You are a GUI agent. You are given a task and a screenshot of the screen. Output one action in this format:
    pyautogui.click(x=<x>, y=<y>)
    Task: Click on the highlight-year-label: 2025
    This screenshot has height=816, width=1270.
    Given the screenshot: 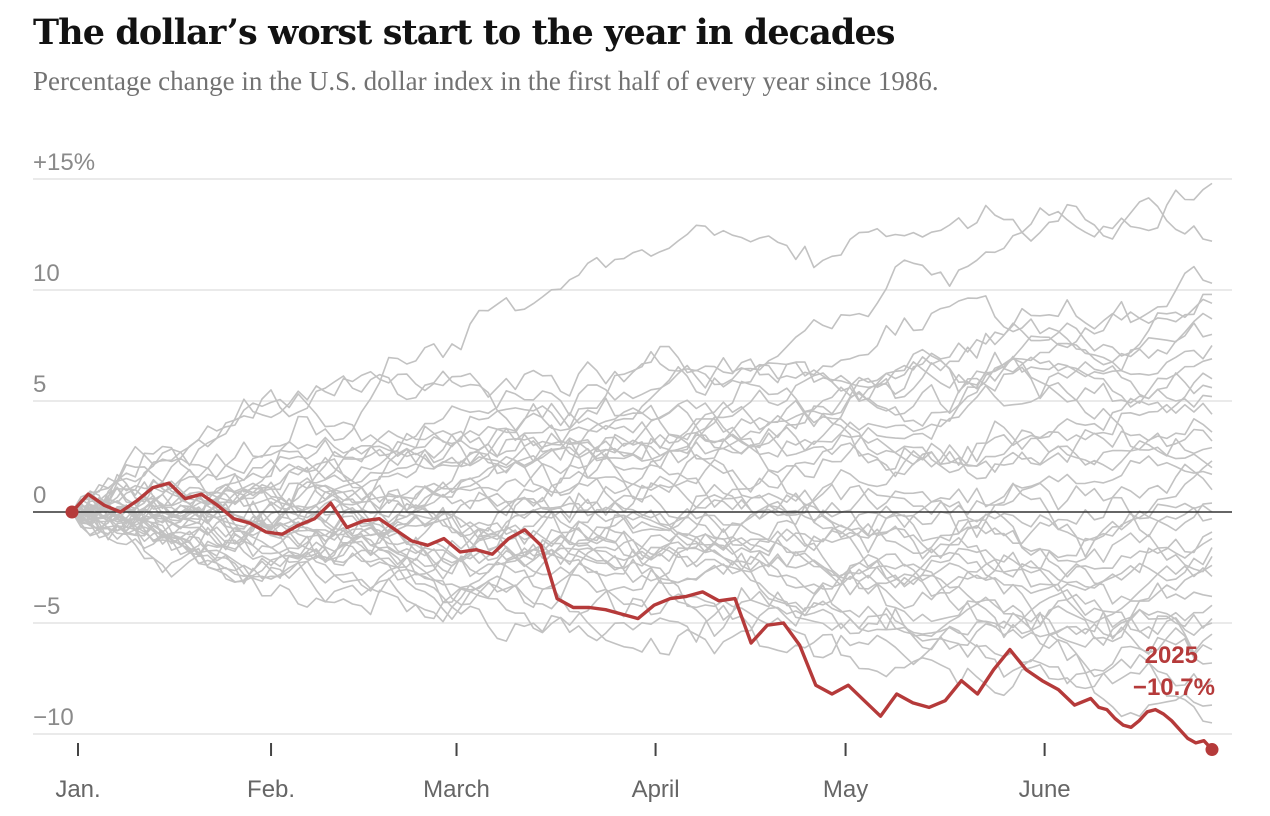 What is the action you would take?
    pyautogui.click(x=1171, y=655)
    